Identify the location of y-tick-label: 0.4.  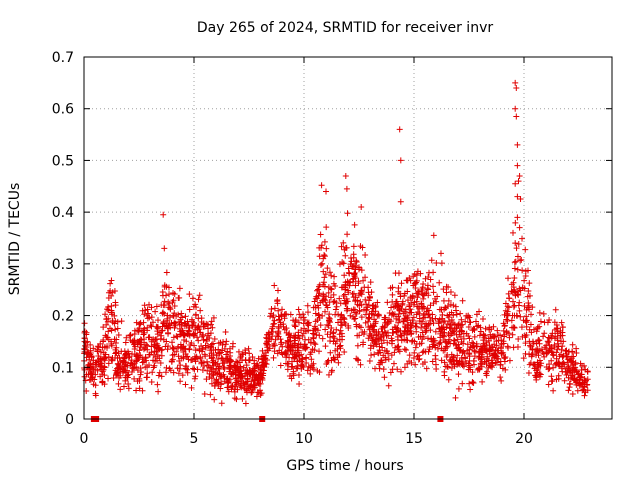
(63, 213).